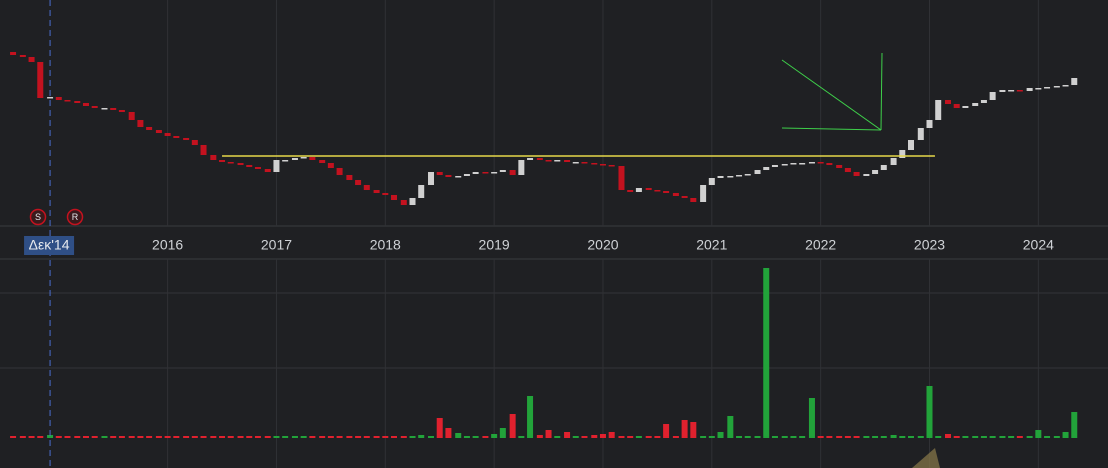 The image size is (1108, 468). I want to click on crosshair-label-box, so click(49, 245).